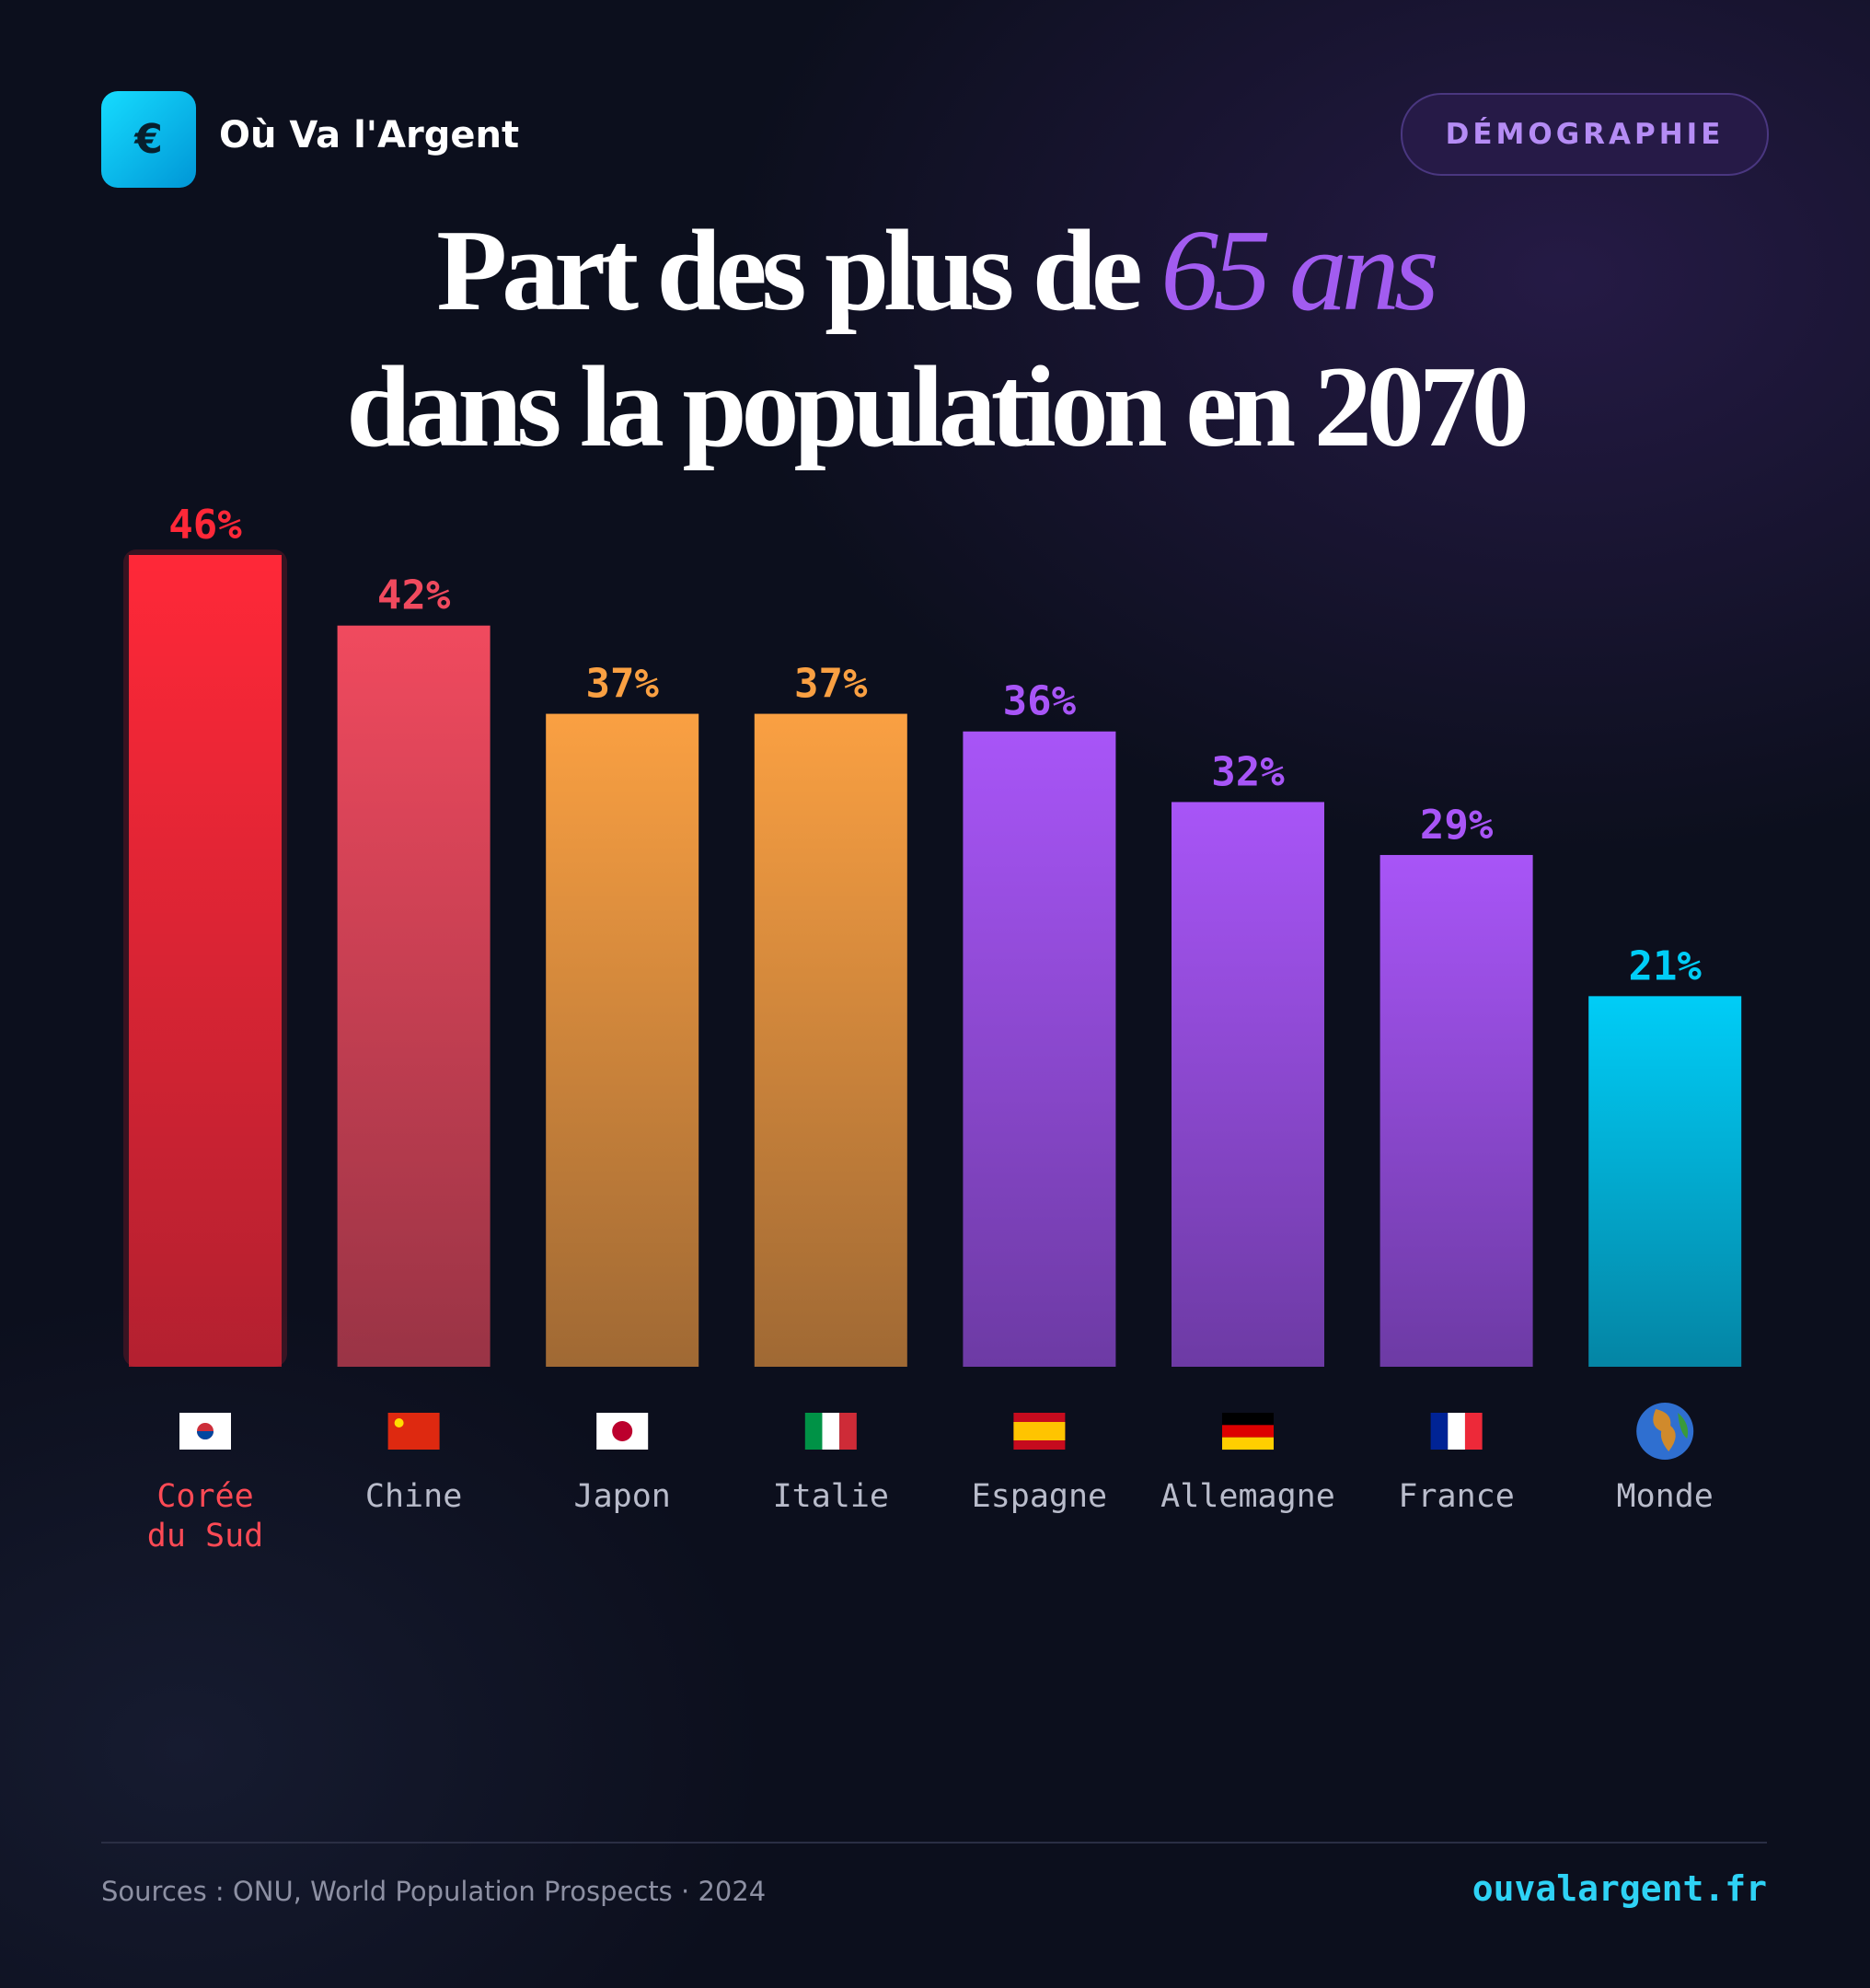 The height and width of the screenshot is (1988, 1870). Describe the element at coordinates (1040, 701) in the screenshot. I see `value-label: 36%` at that location.